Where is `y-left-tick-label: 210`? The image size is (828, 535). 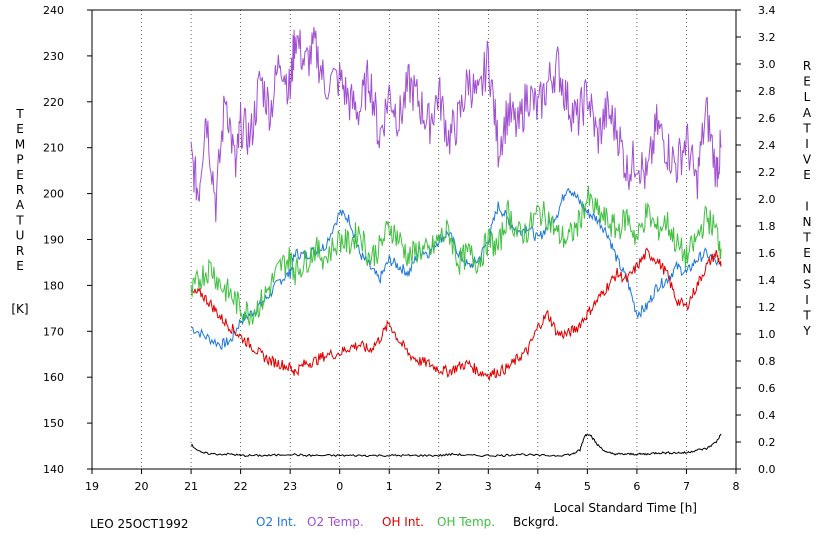 y-left-tick-label: 210 is located at coordinates (53, 148).